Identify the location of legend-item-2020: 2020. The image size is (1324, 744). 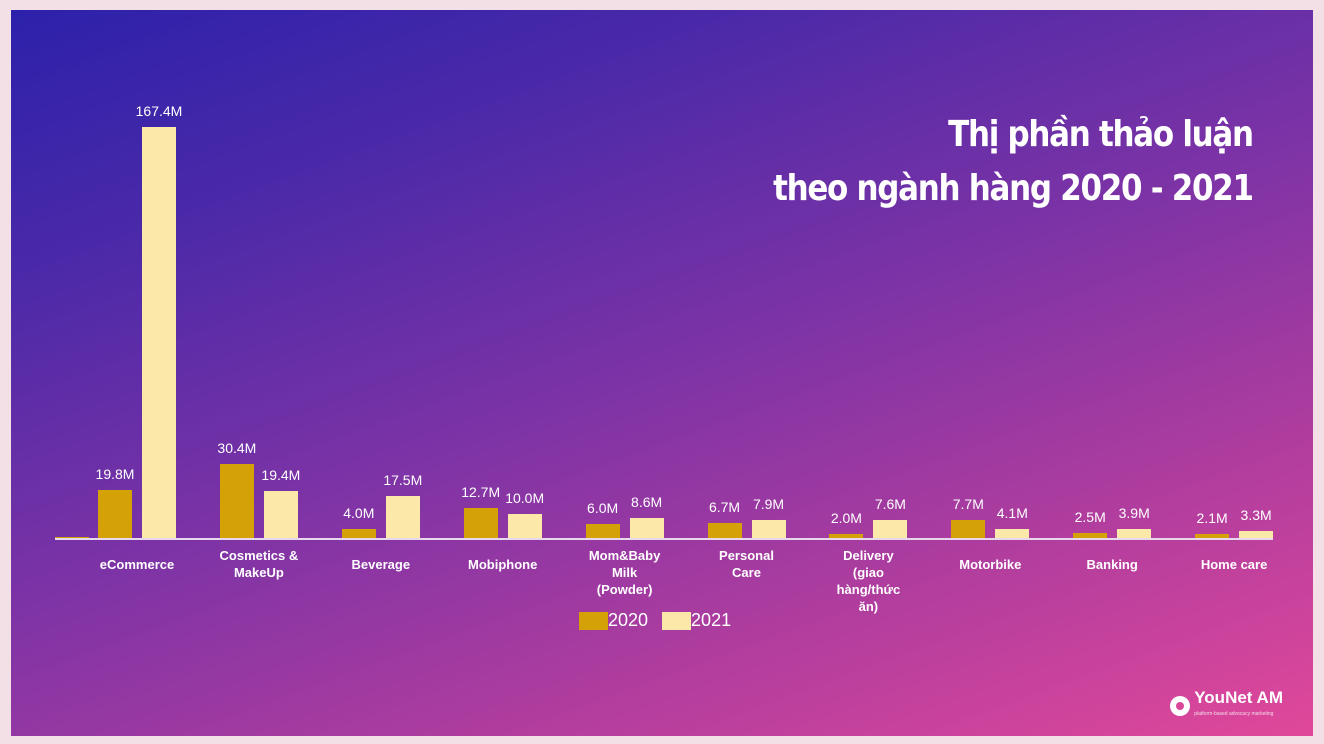
(613, 620).